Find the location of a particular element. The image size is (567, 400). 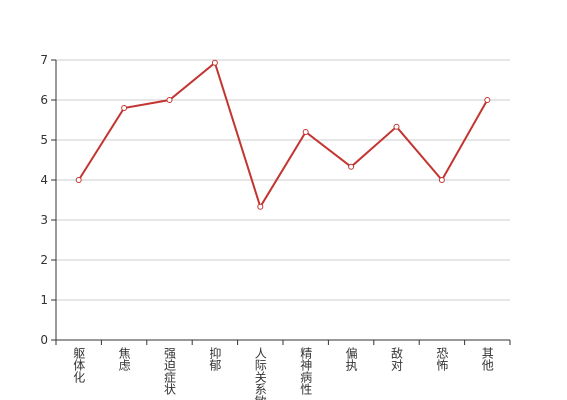

y-tick-label: 1 is located at coordinates (44, 300).